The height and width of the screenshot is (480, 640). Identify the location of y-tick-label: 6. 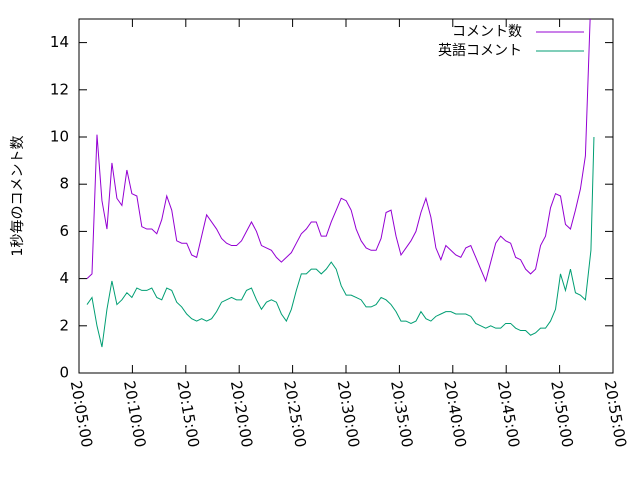
(64, 231).